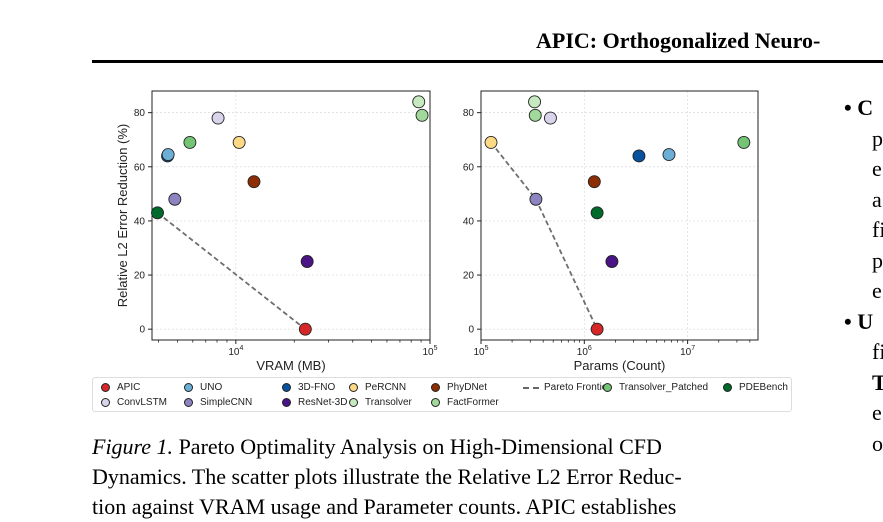  I want to click on legend-item-apic: APIC, so click(120, 387).